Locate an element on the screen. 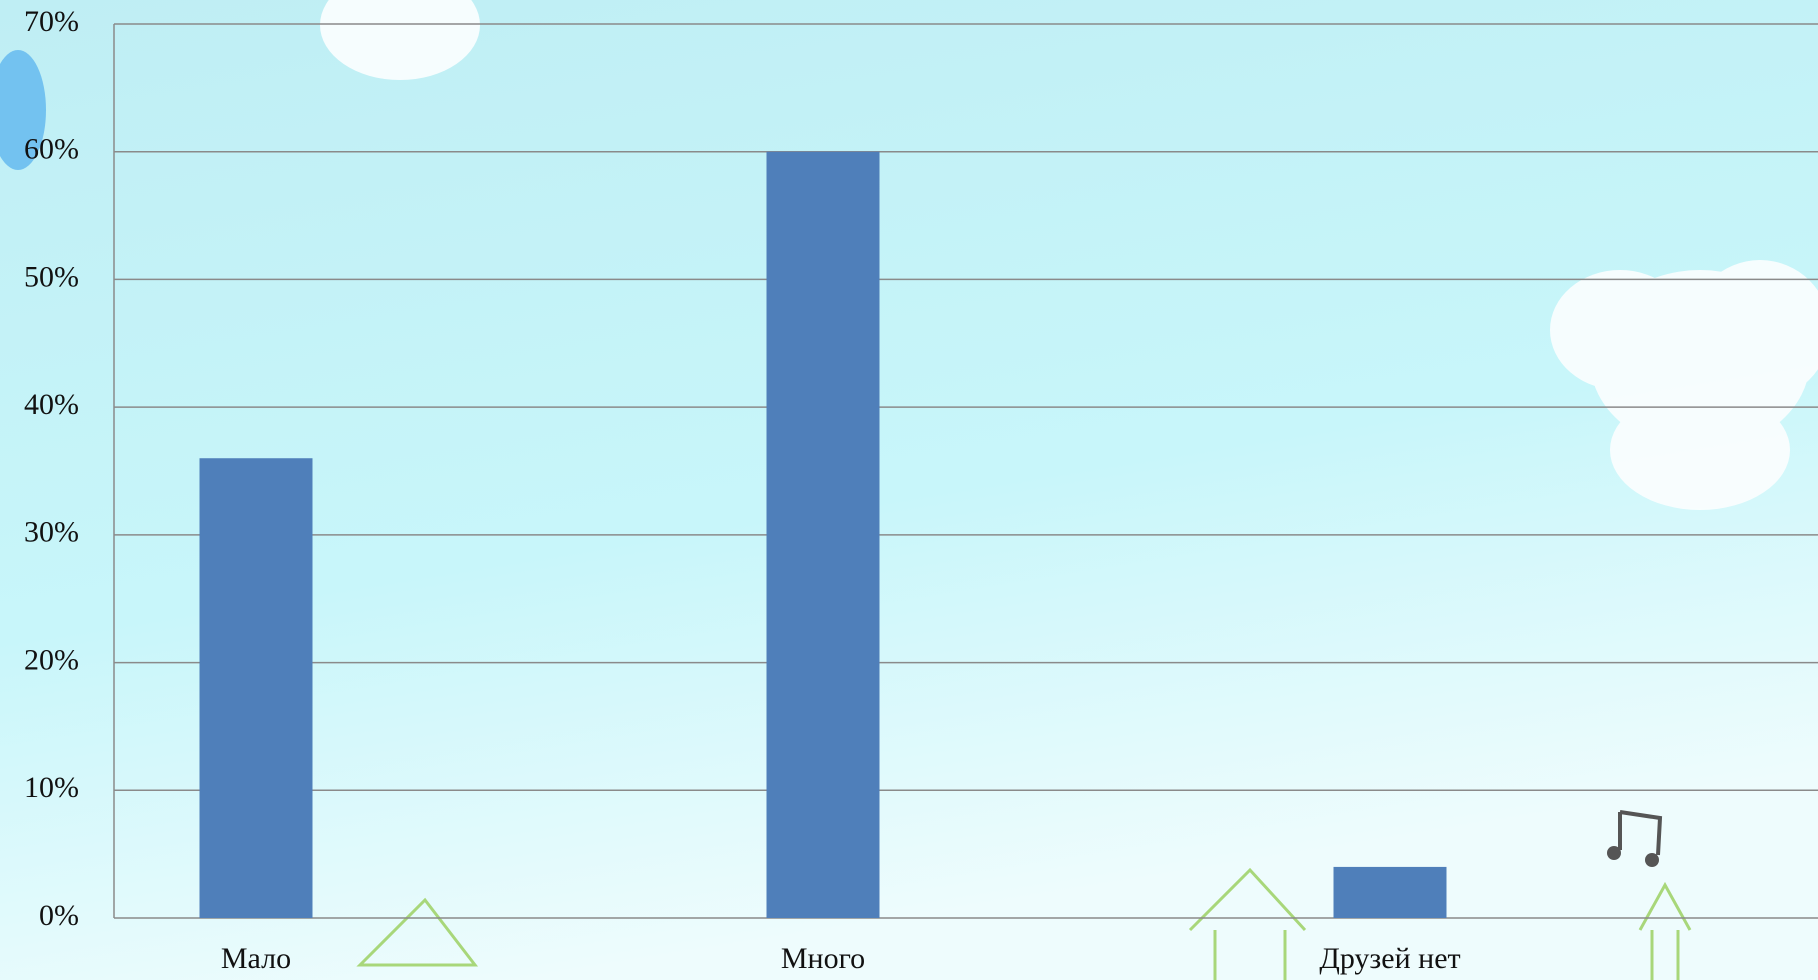 The height and width of the screenshot is (980, 1818). y-tick-label: 70% is located at coordinates (51, 21).